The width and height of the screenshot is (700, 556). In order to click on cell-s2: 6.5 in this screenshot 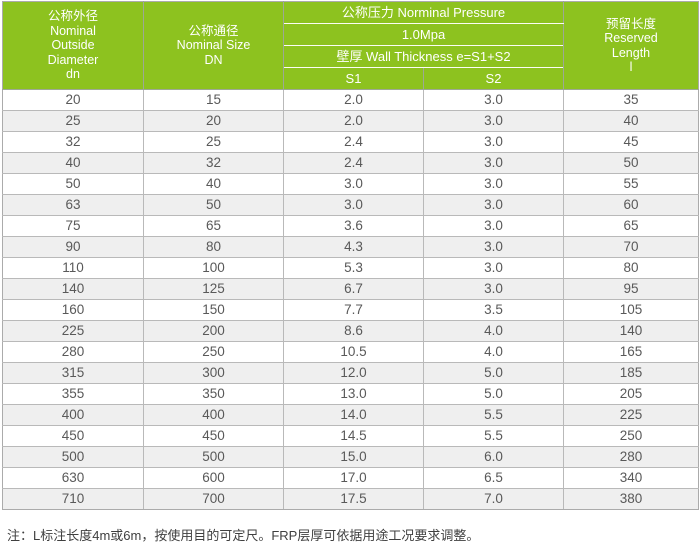, I will do `click(493, 478)`.